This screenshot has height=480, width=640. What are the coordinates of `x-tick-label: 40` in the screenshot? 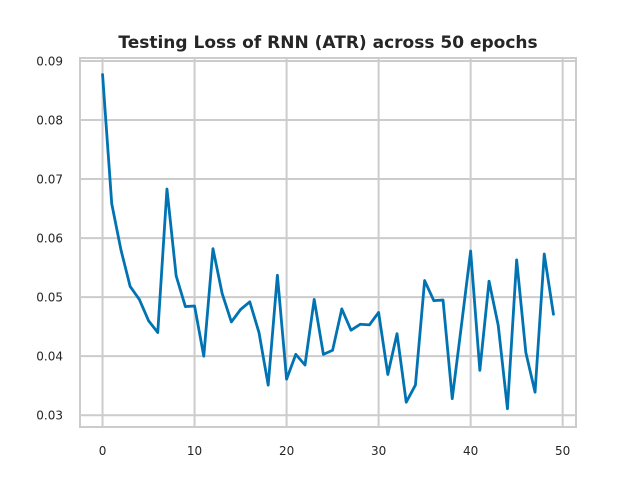 It's located at (470, 451).